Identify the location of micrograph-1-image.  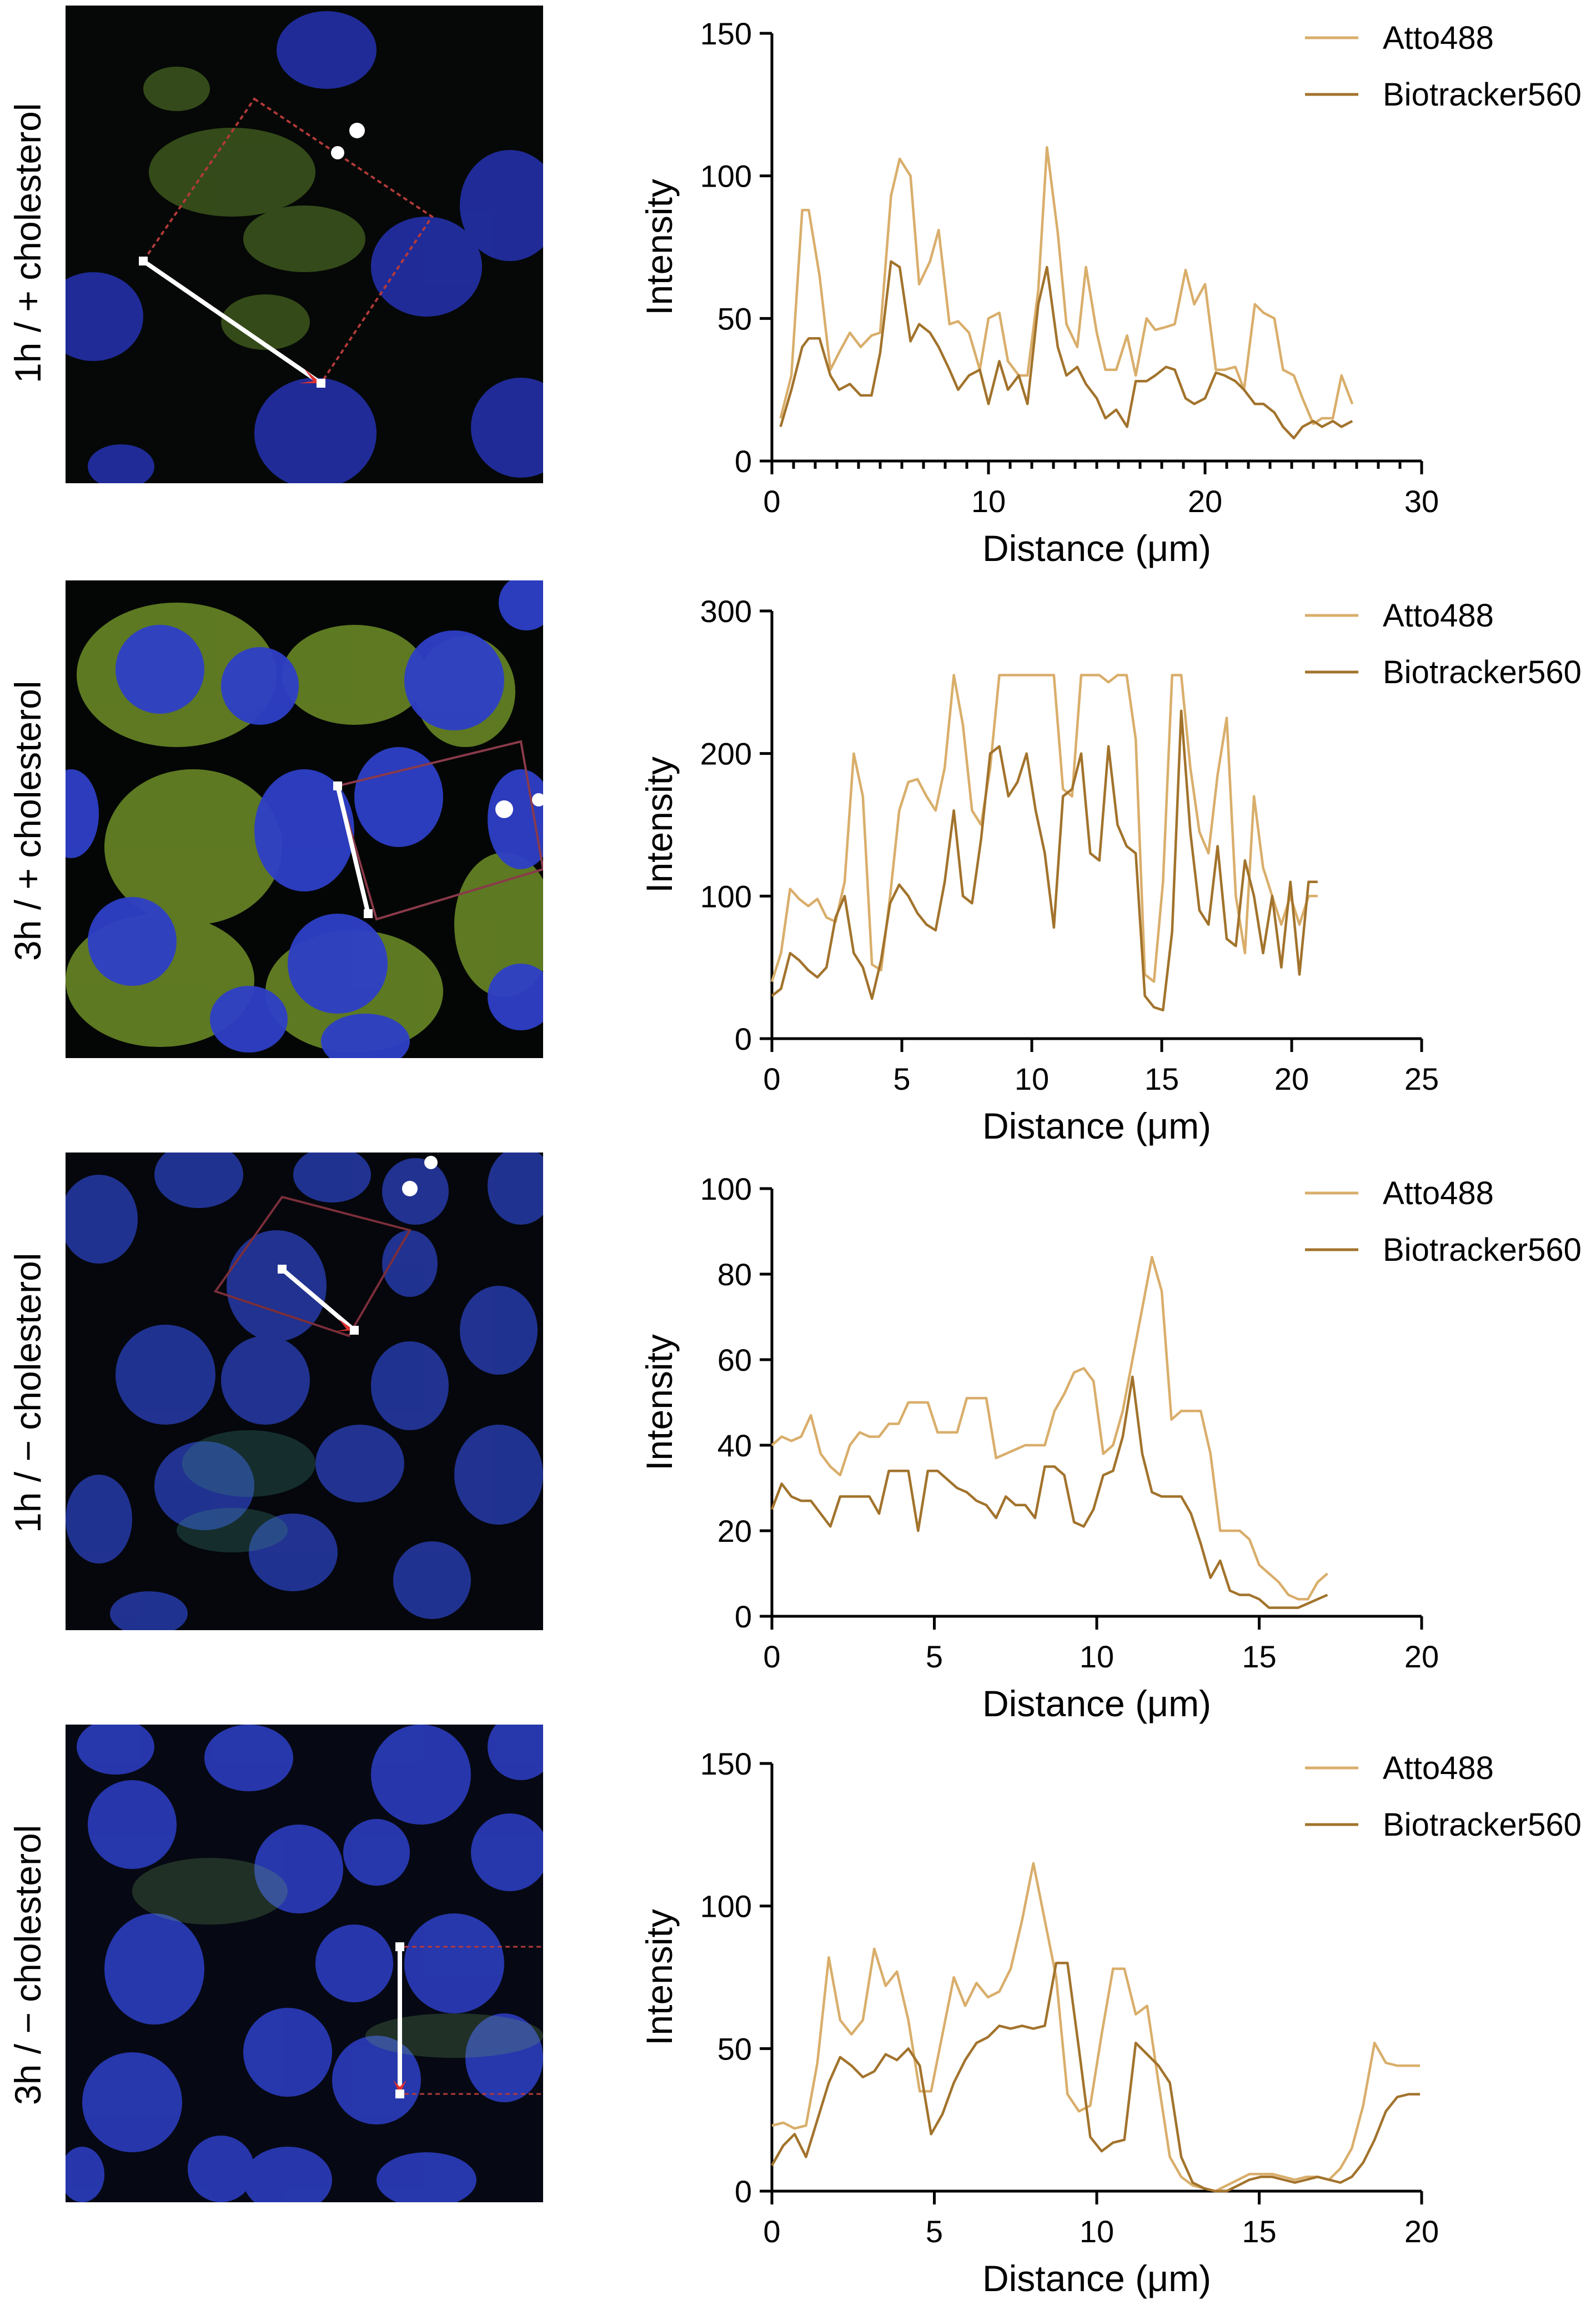
(304, 244).